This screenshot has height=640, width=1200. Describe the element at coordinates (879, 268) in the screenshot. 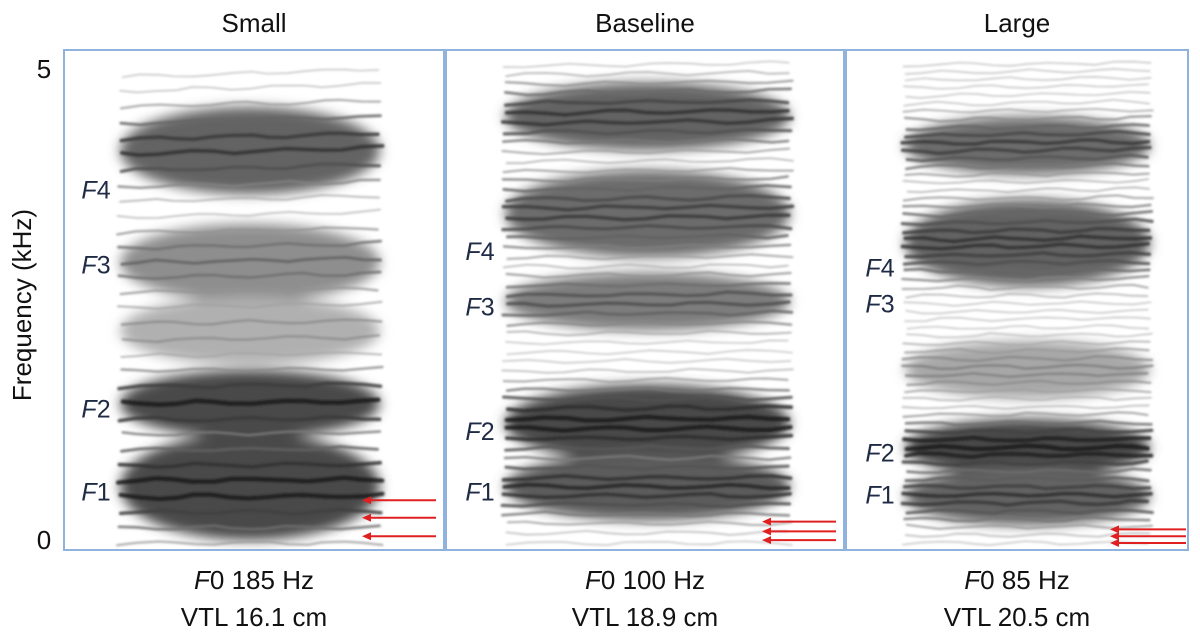

I see `formant-label-f4: F4` at that location.